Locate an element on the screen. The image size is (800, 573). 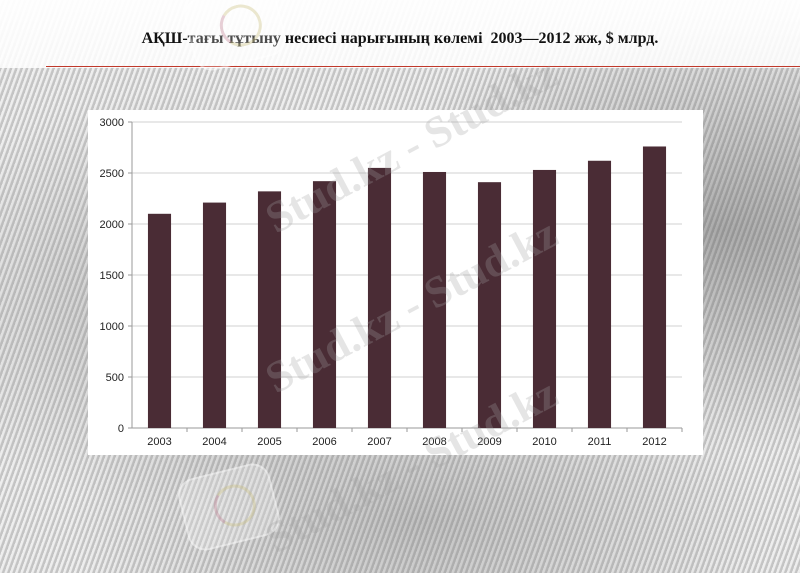
x-tick-label: 2007 is located at coordinates (379, 442).